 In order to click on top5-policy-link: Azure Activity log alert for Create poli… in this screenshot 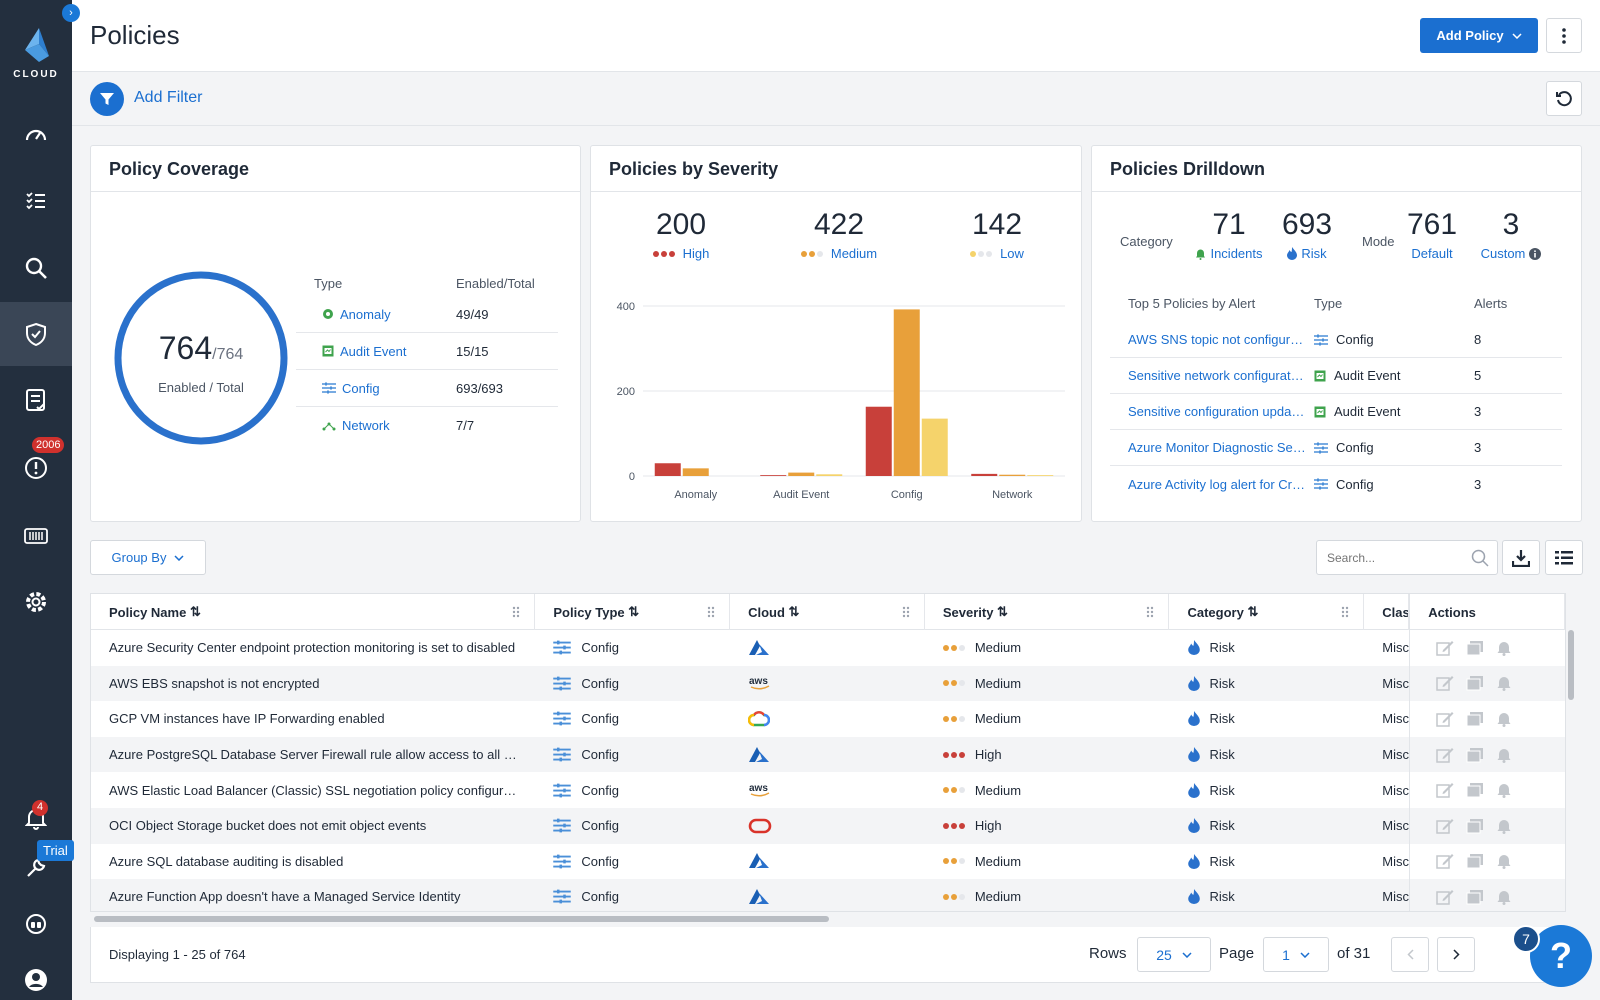, I will do `click(1221, 484)`.